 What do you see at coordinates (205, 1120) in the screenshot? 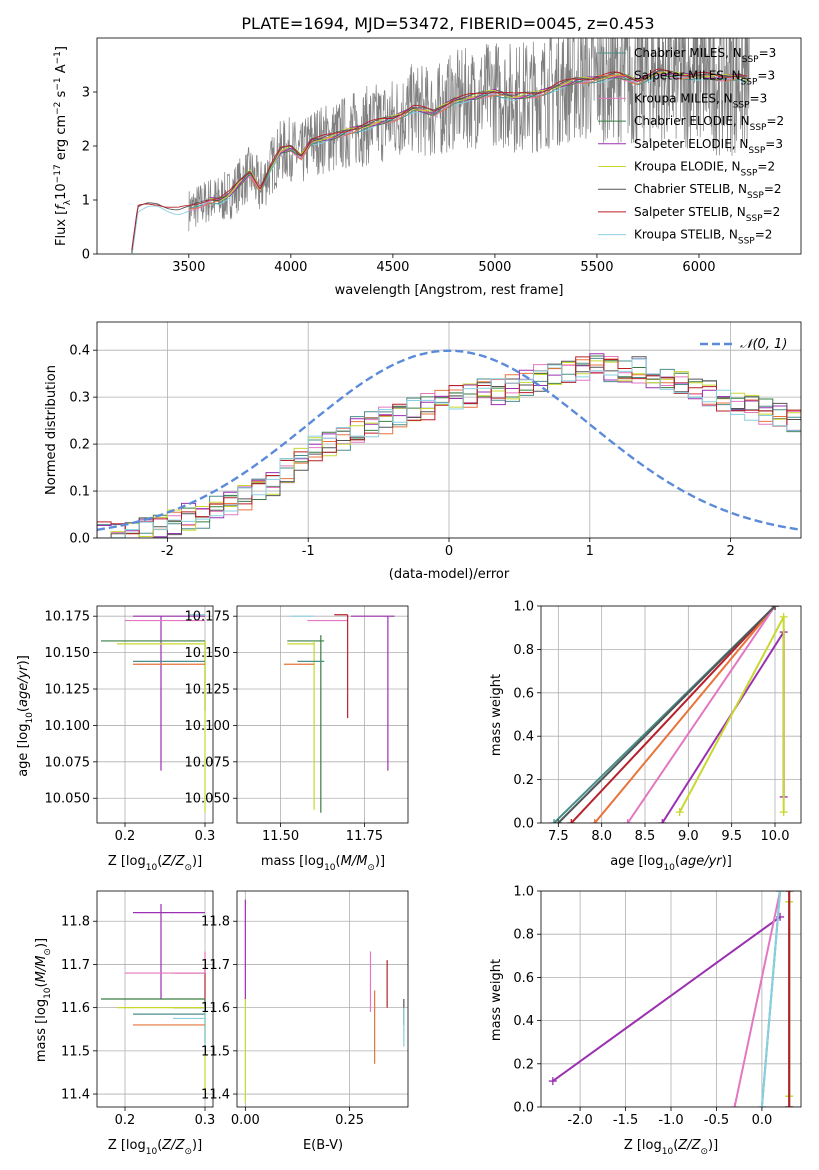
I see `x-tick-label: 0.3` at bounding box center [205, 1120].